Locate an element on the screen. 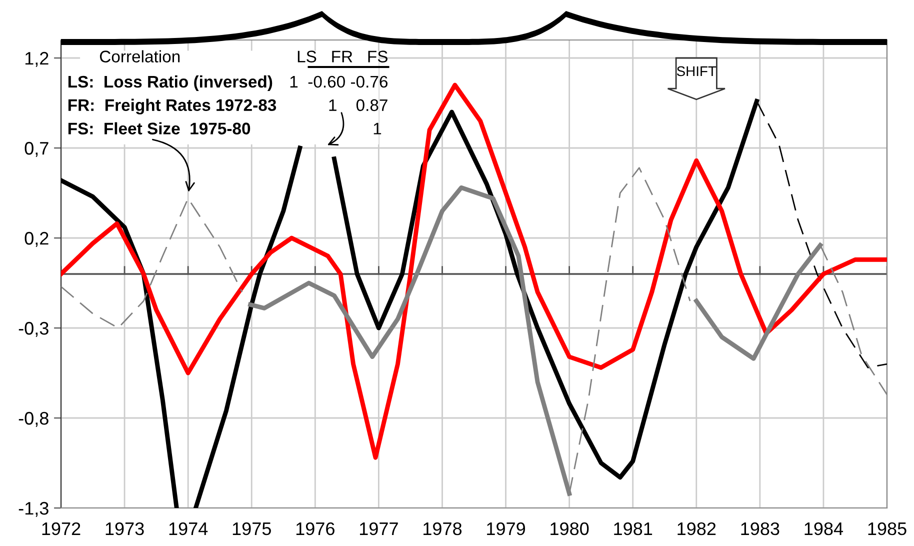 The image size is (914, 546). y-tick-label: -1,3 is located at coordinates (33, 509).